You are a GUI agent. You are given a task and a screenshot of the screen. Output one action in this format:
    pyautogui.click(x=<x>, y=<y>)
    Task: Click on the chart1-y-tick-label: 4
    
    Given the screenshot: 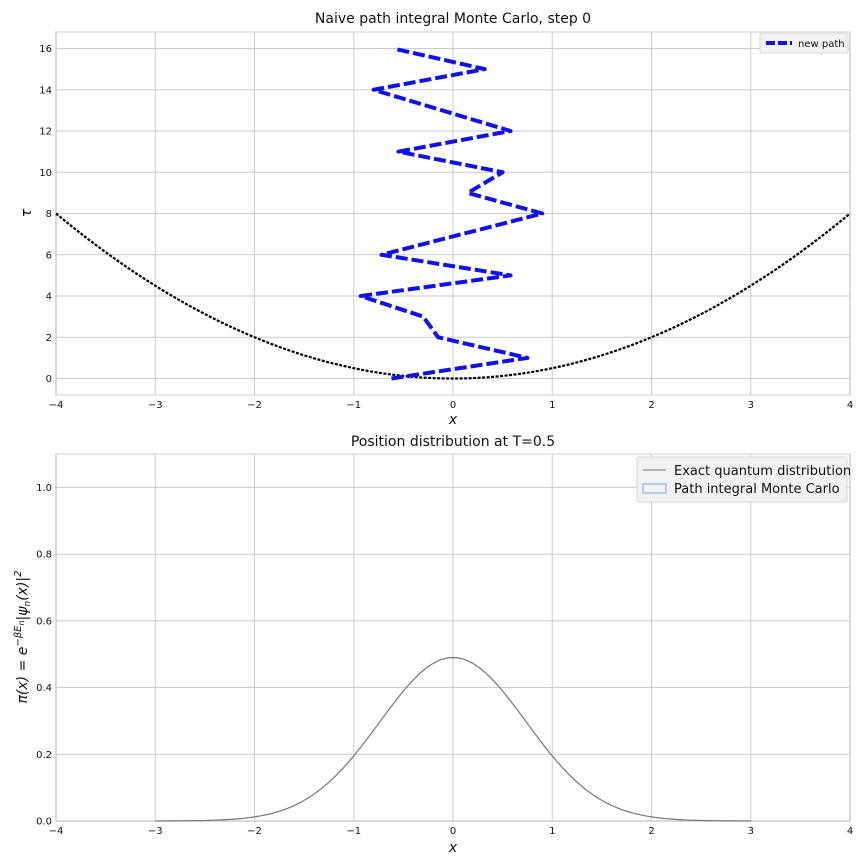 What is the action you would take?
    pyautogui.click(x=49, y=297)
    